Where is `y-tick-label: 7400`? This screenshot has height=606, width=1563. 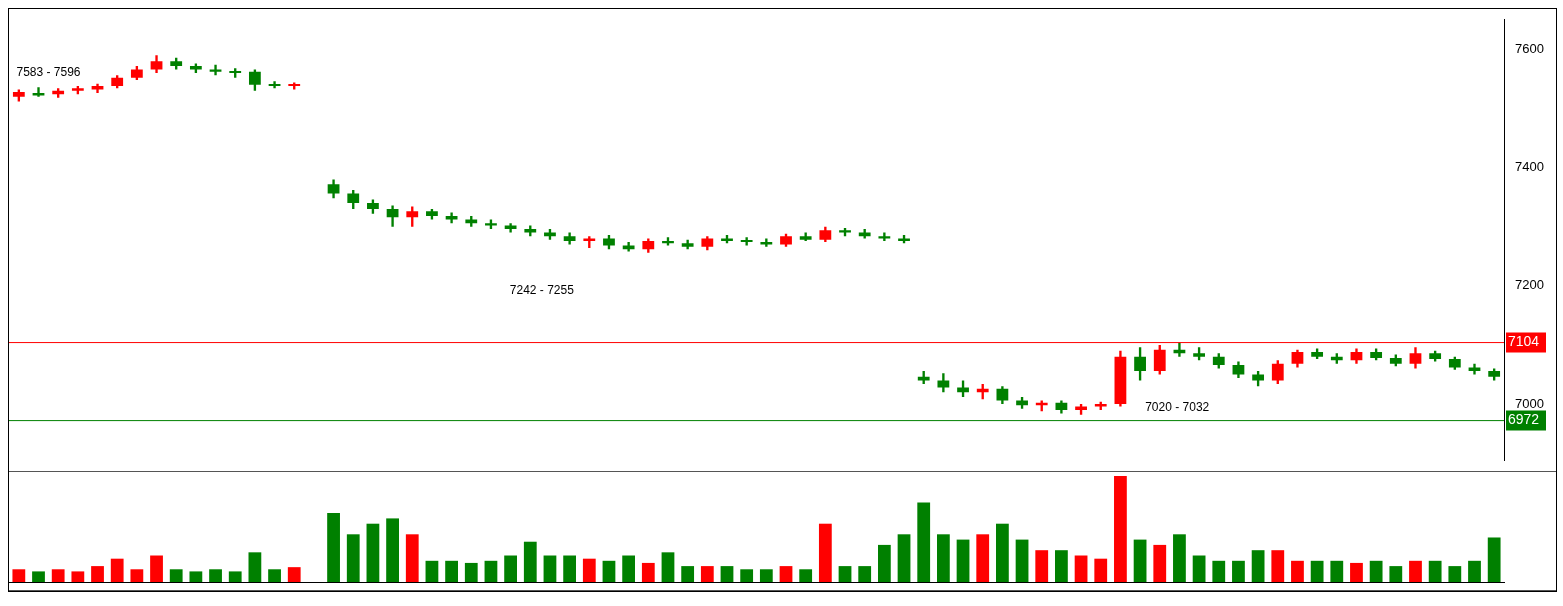 y-tick-label: 7400 is located at coordinates (1529, 167).